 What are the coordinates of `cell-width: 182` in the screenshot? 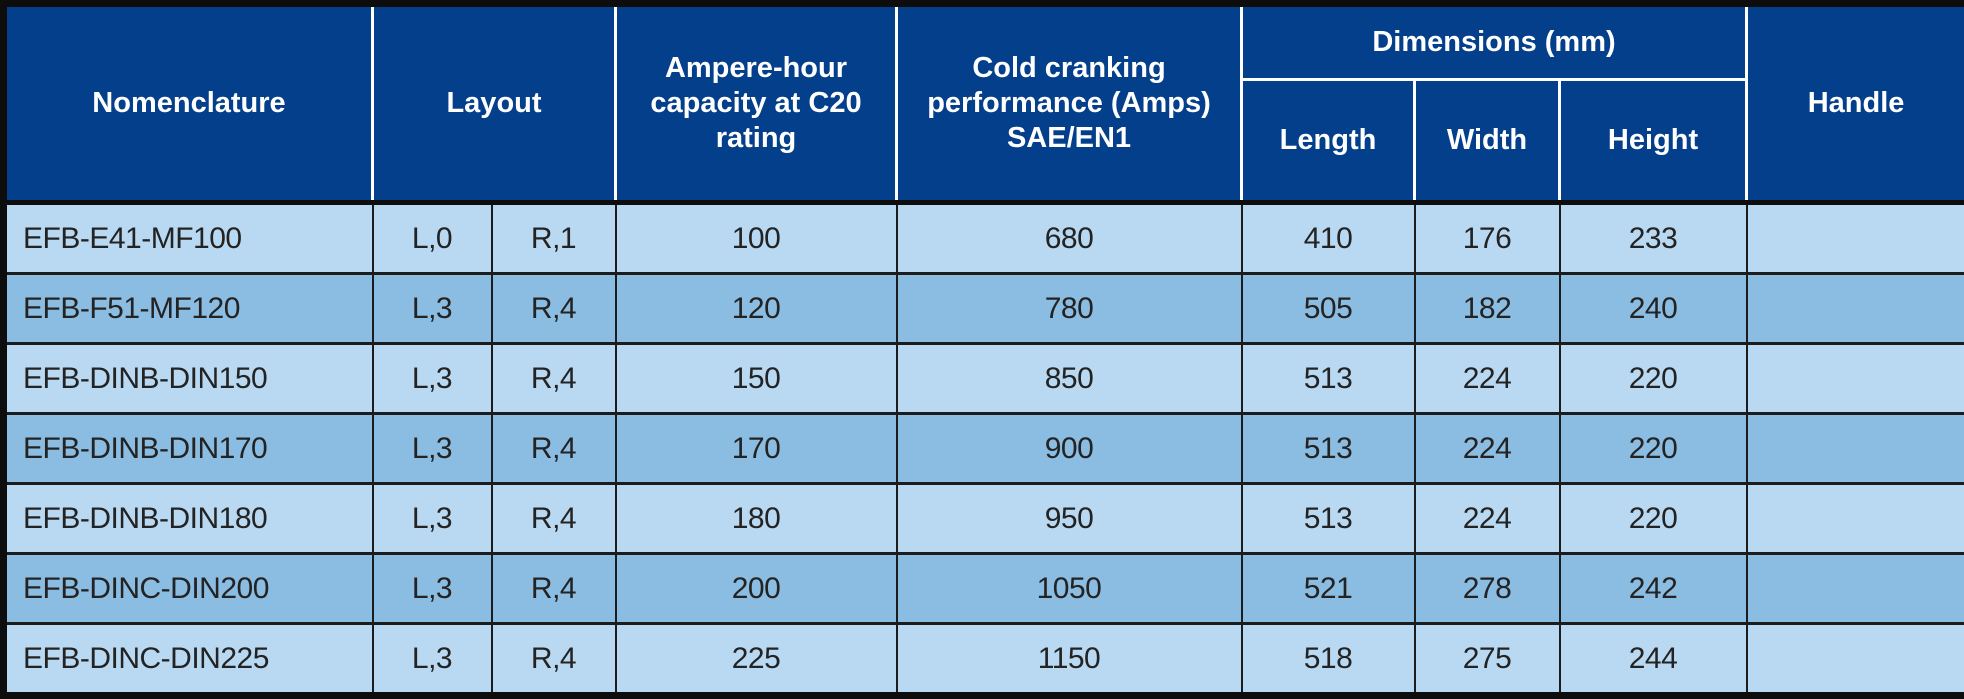 It's located at (1487, 309).